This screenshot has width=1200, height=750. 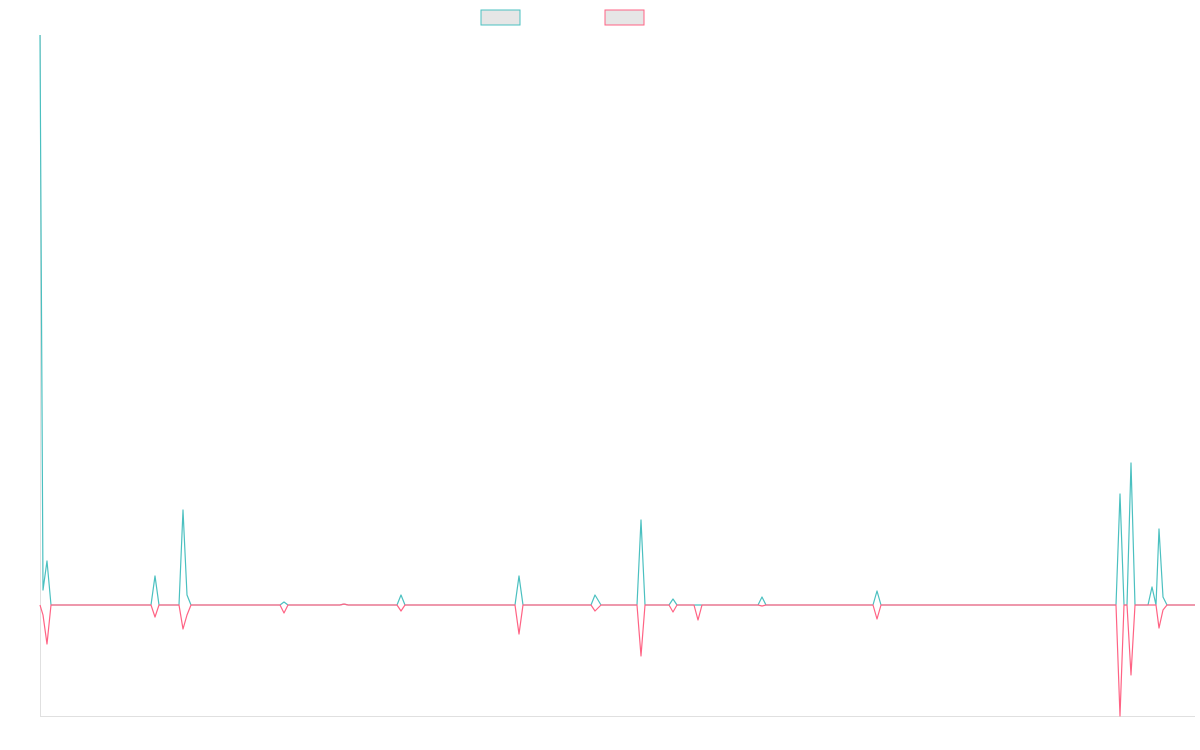 I want to click on series-line, so click(x=617, y=660).